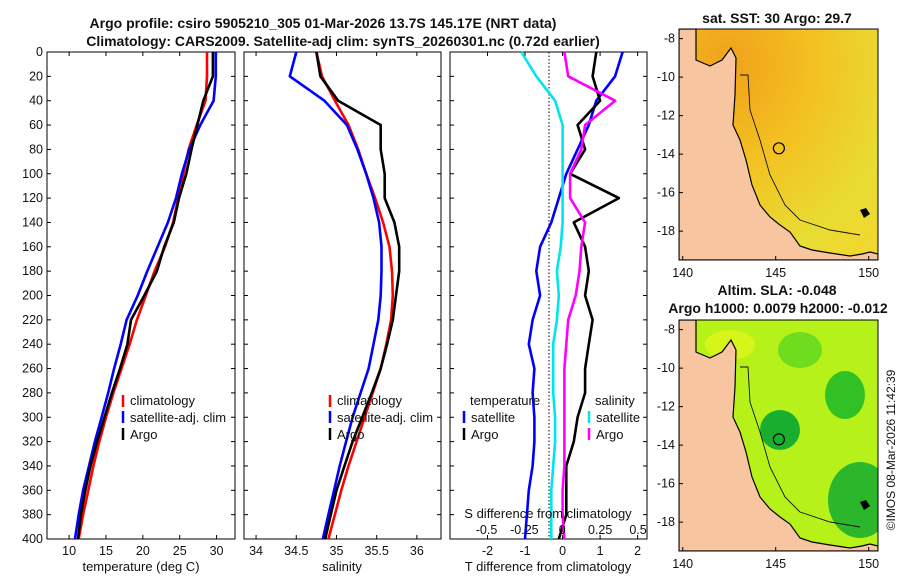  What do you see at coordinates (484, 434) in the screenshot?
I see `legend-label-t-argo: Argo` at bounding box center [484, 434].